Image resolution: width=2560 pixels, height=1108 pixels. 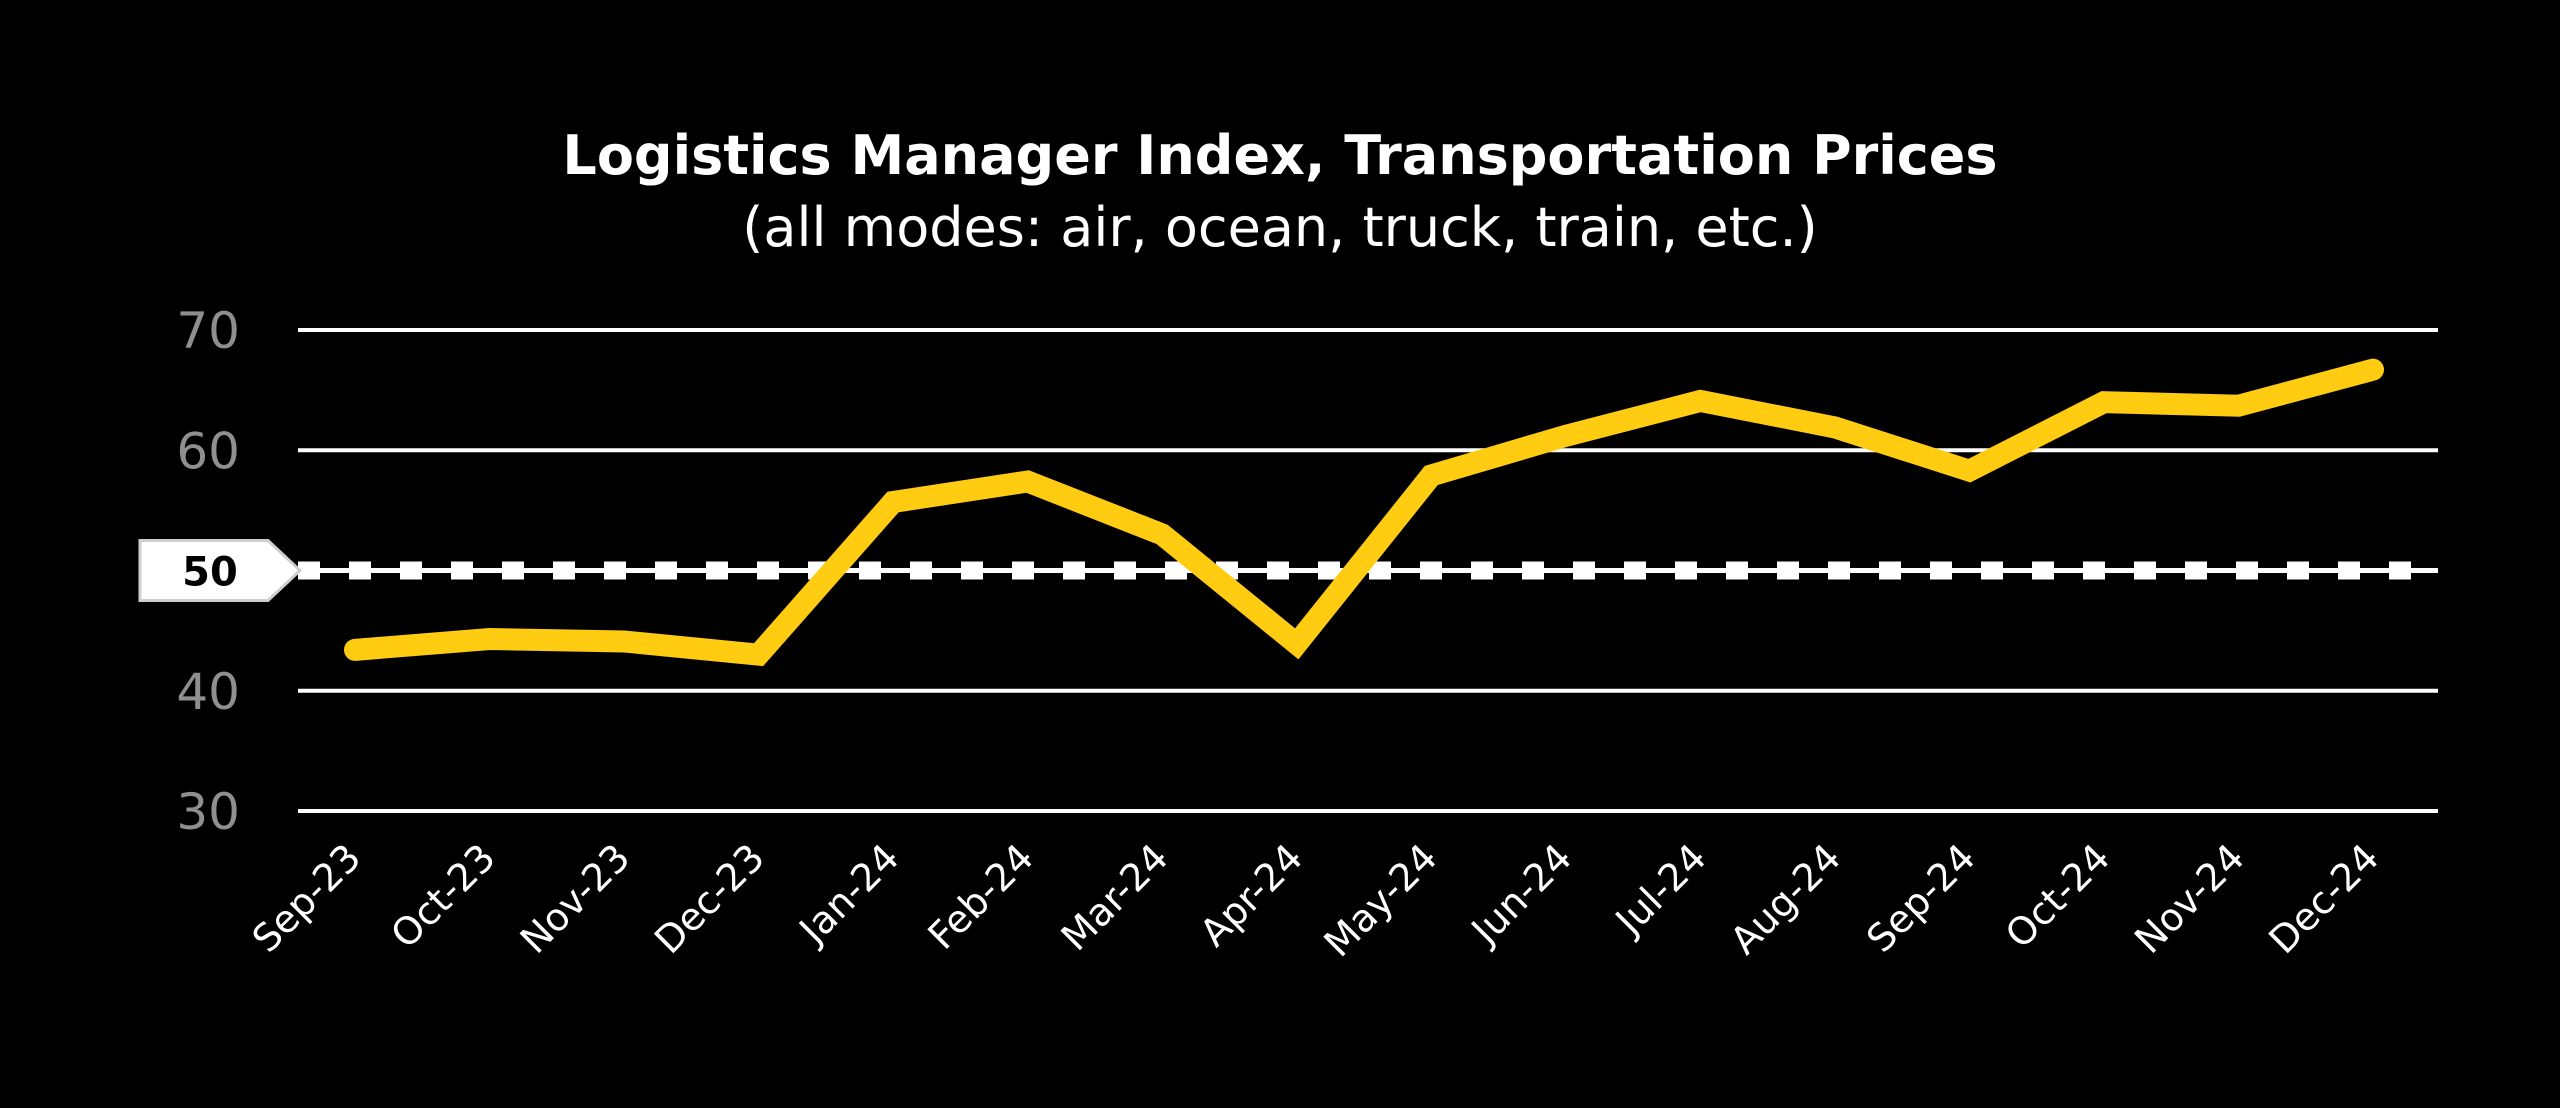 What do you see at coordinates (208, 692) in the screenshot?
I see `y-tick-label-40: 40` at bounding box center [208, 692].